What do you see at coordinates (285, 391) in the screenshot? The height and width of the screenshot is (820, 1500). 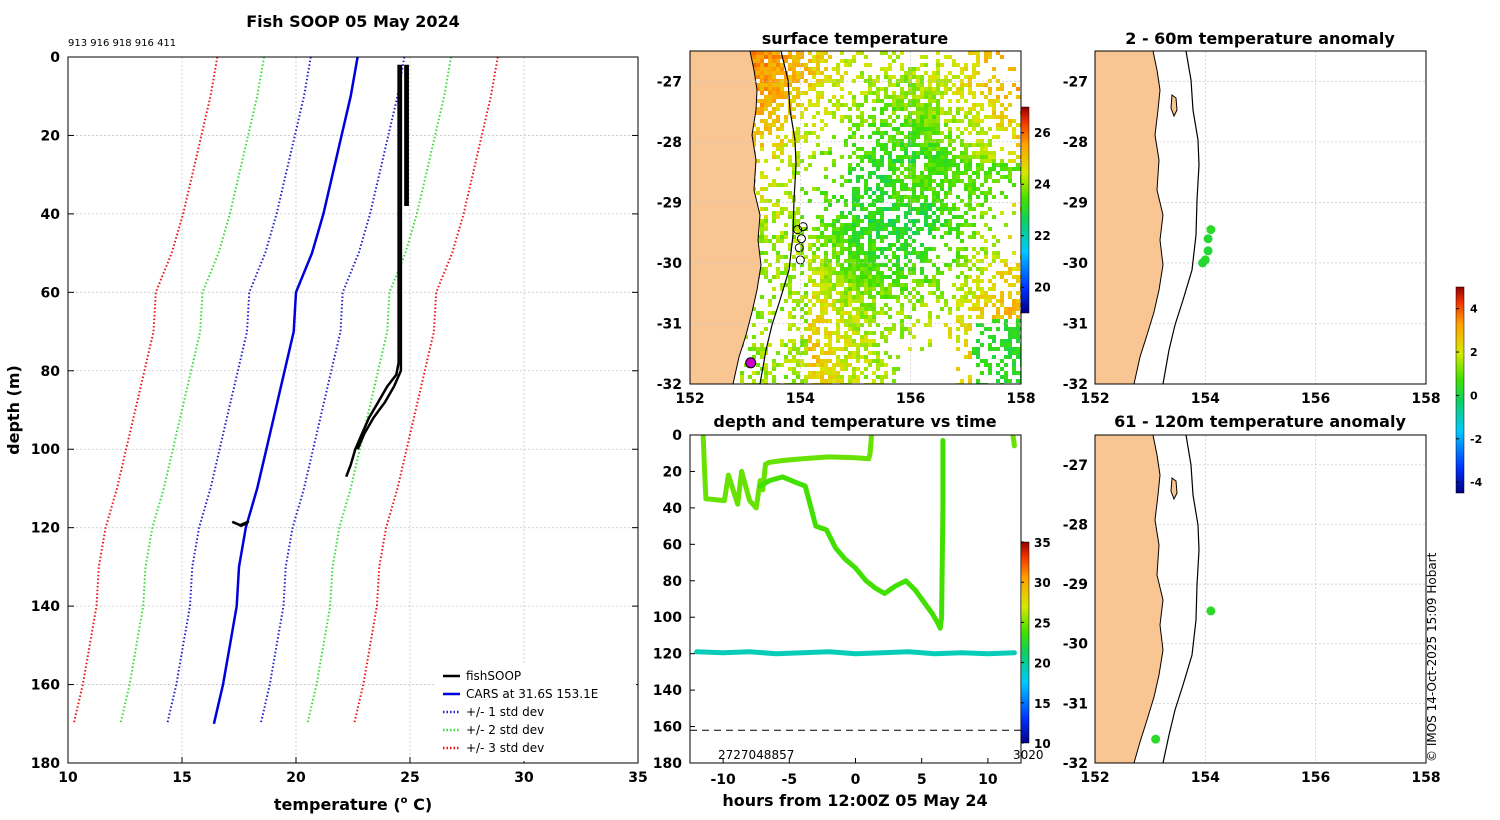 I see `profile-cars-curve` at bounding box center [285, 391].